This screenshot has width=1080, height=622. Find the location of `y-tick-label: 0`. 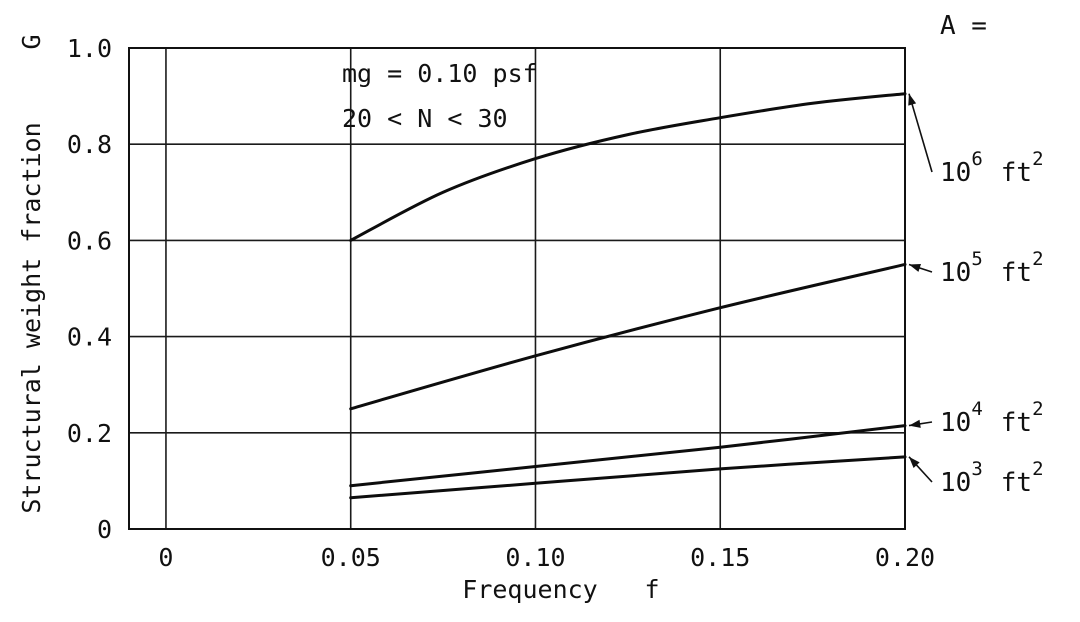

y-tick-label: 0 is located at coordinates (104, 529).